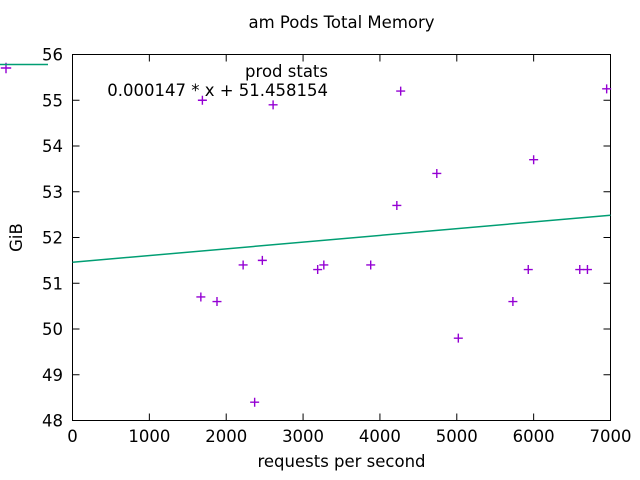  I want to click on legend-label-prod-stats: prod stats, so click(286, 71).